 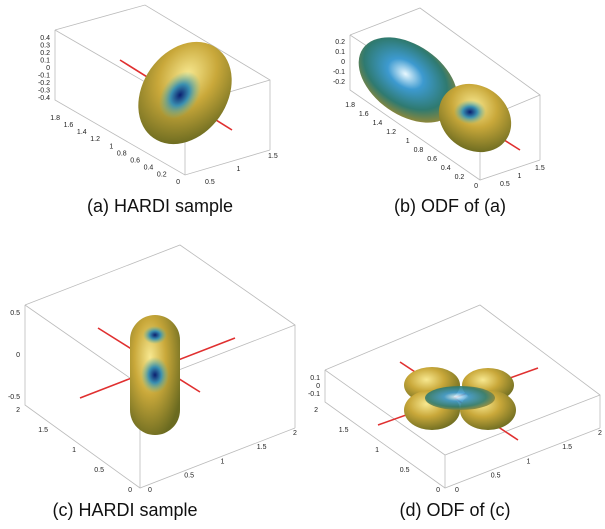 What do you see at coordinates (162, 90) in the screenshot?
I see `panel-a-box` at bounding box center [162, 90].